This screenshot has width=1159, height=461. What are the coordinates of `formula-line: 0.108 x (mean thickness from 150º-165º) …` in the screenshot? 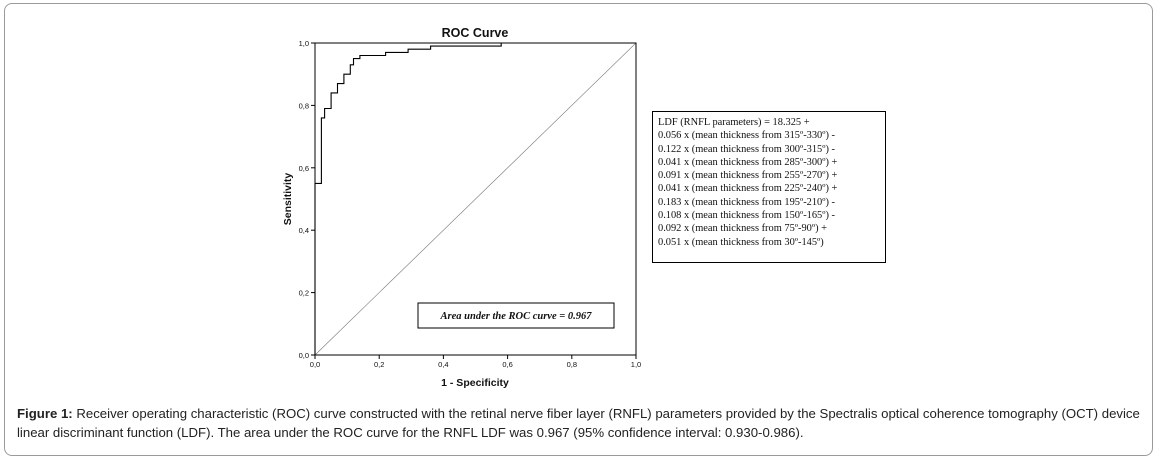 It's located at (746, 216).